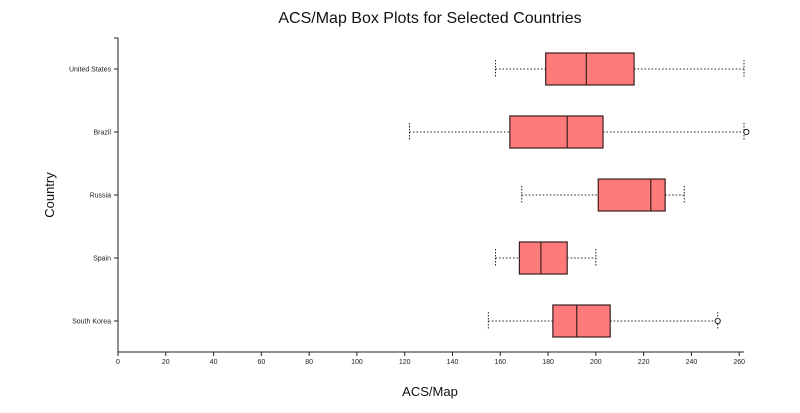  What do you see at coordinates (717, 321) in the screenshot?
I see `outlier-south-korea` at bounding box center [717, 321].